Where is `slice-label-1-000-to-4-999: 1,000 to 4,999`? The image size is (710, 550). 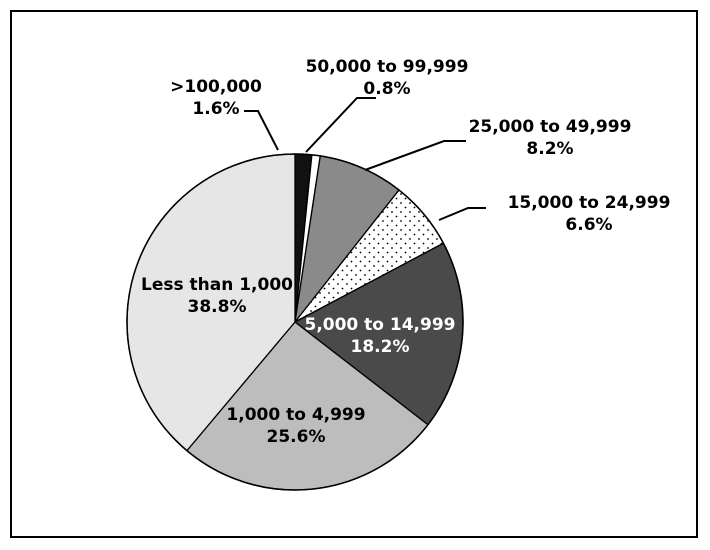 slice-label-1-000-to-4-999: 1,000 to 4,999 is located at coordinates (295, 415).